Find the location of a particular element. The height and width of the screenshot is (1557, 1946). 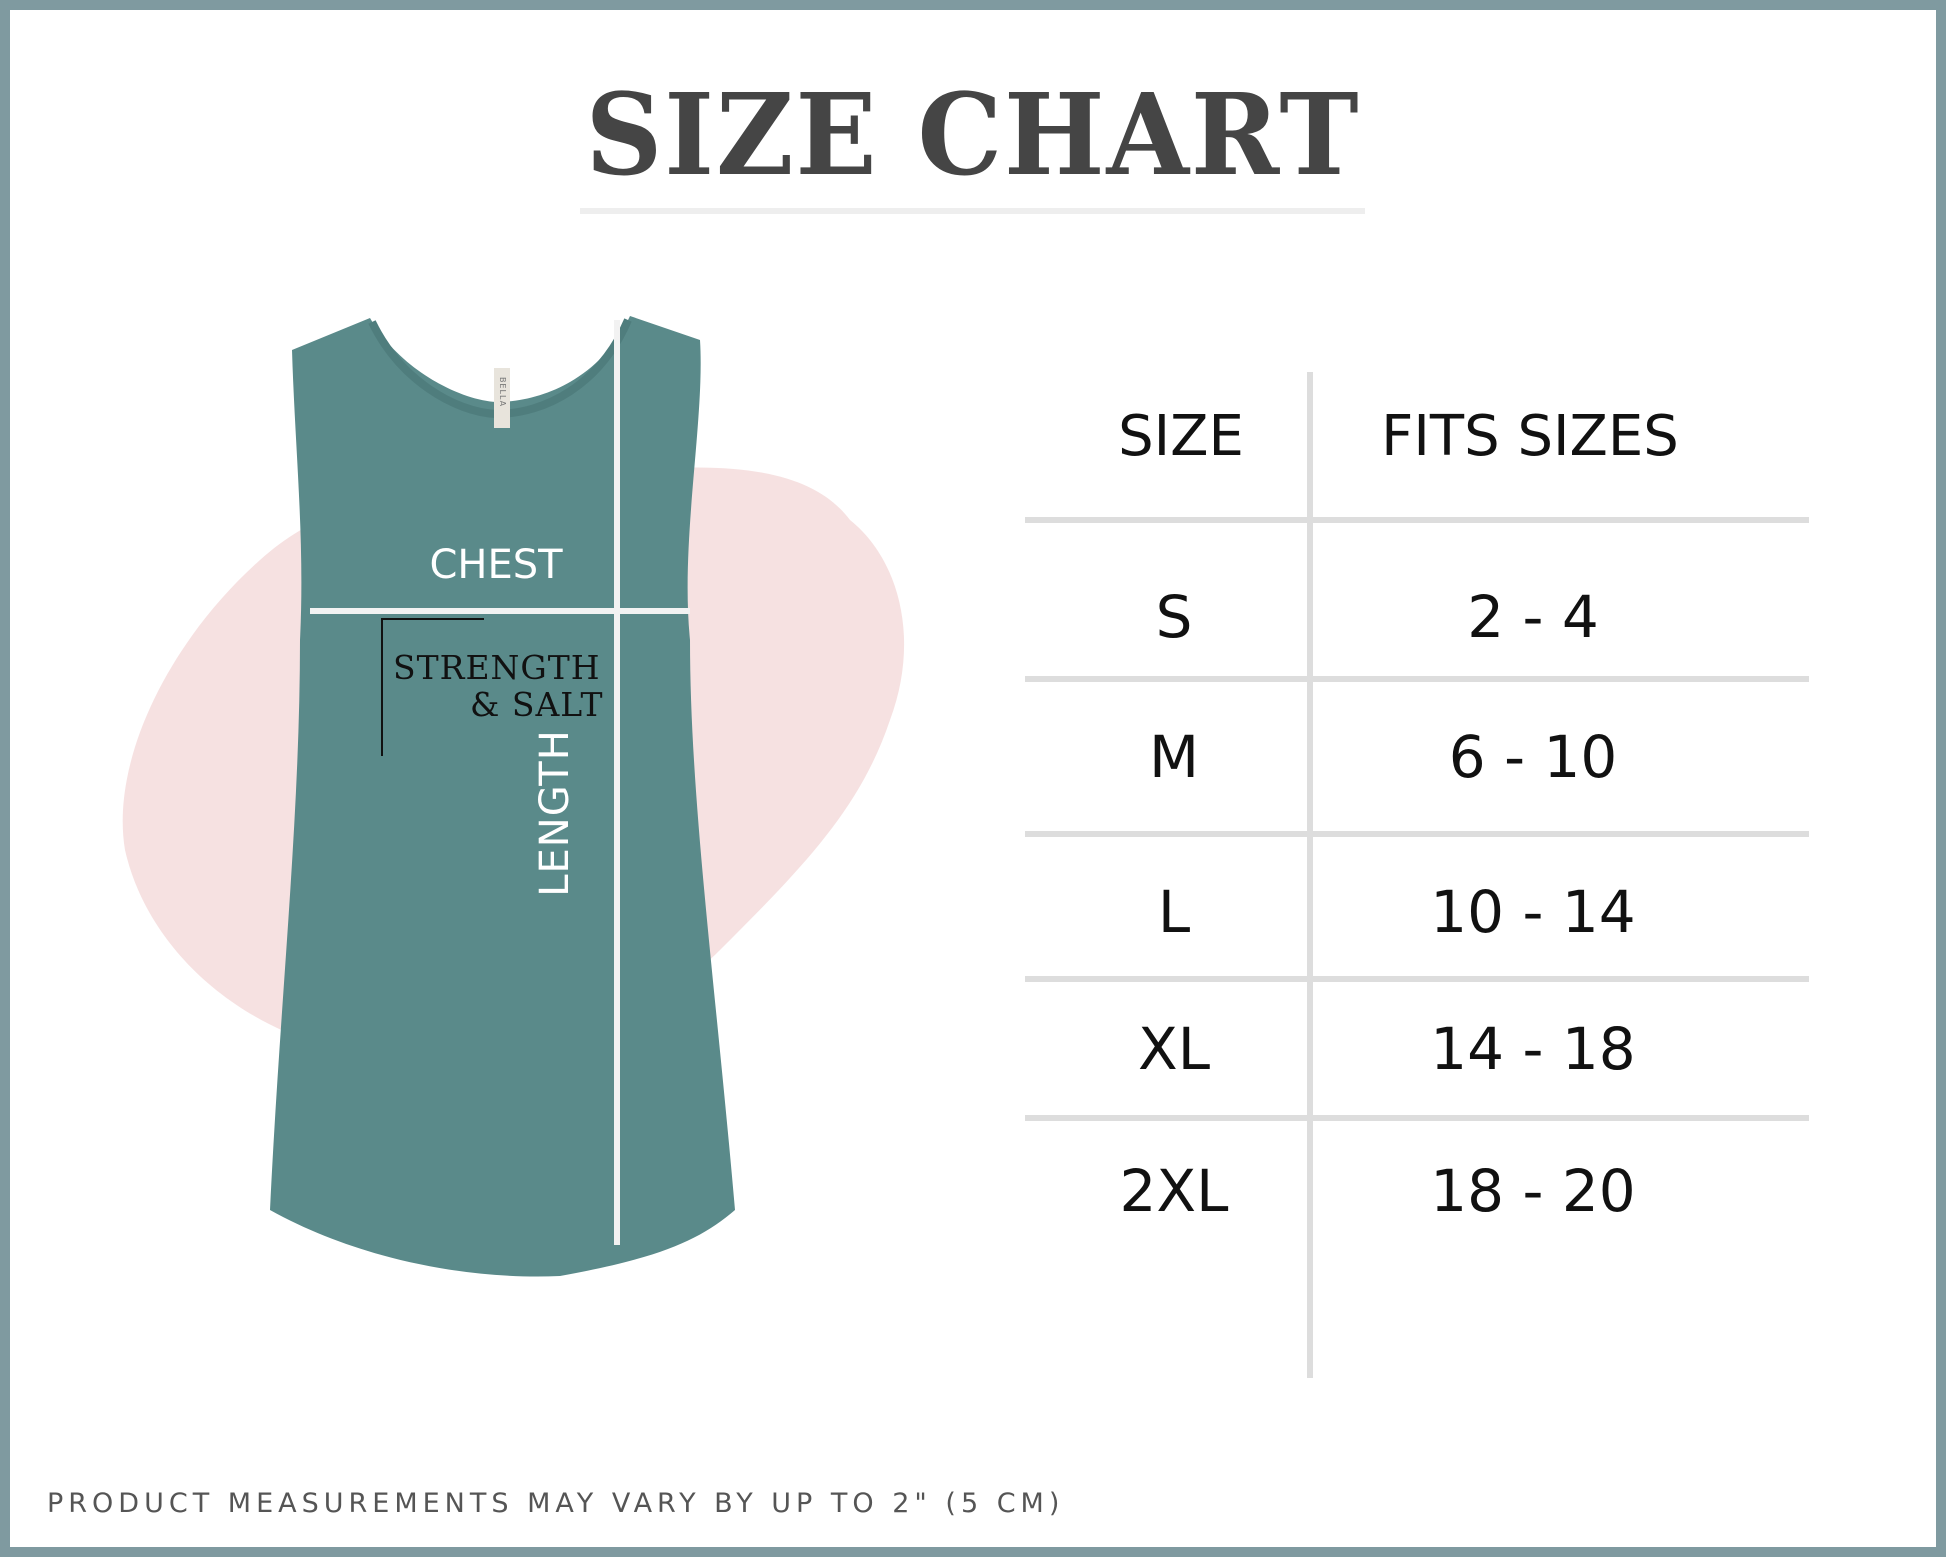

size-cell: S is located at coordinates (1174, 617).